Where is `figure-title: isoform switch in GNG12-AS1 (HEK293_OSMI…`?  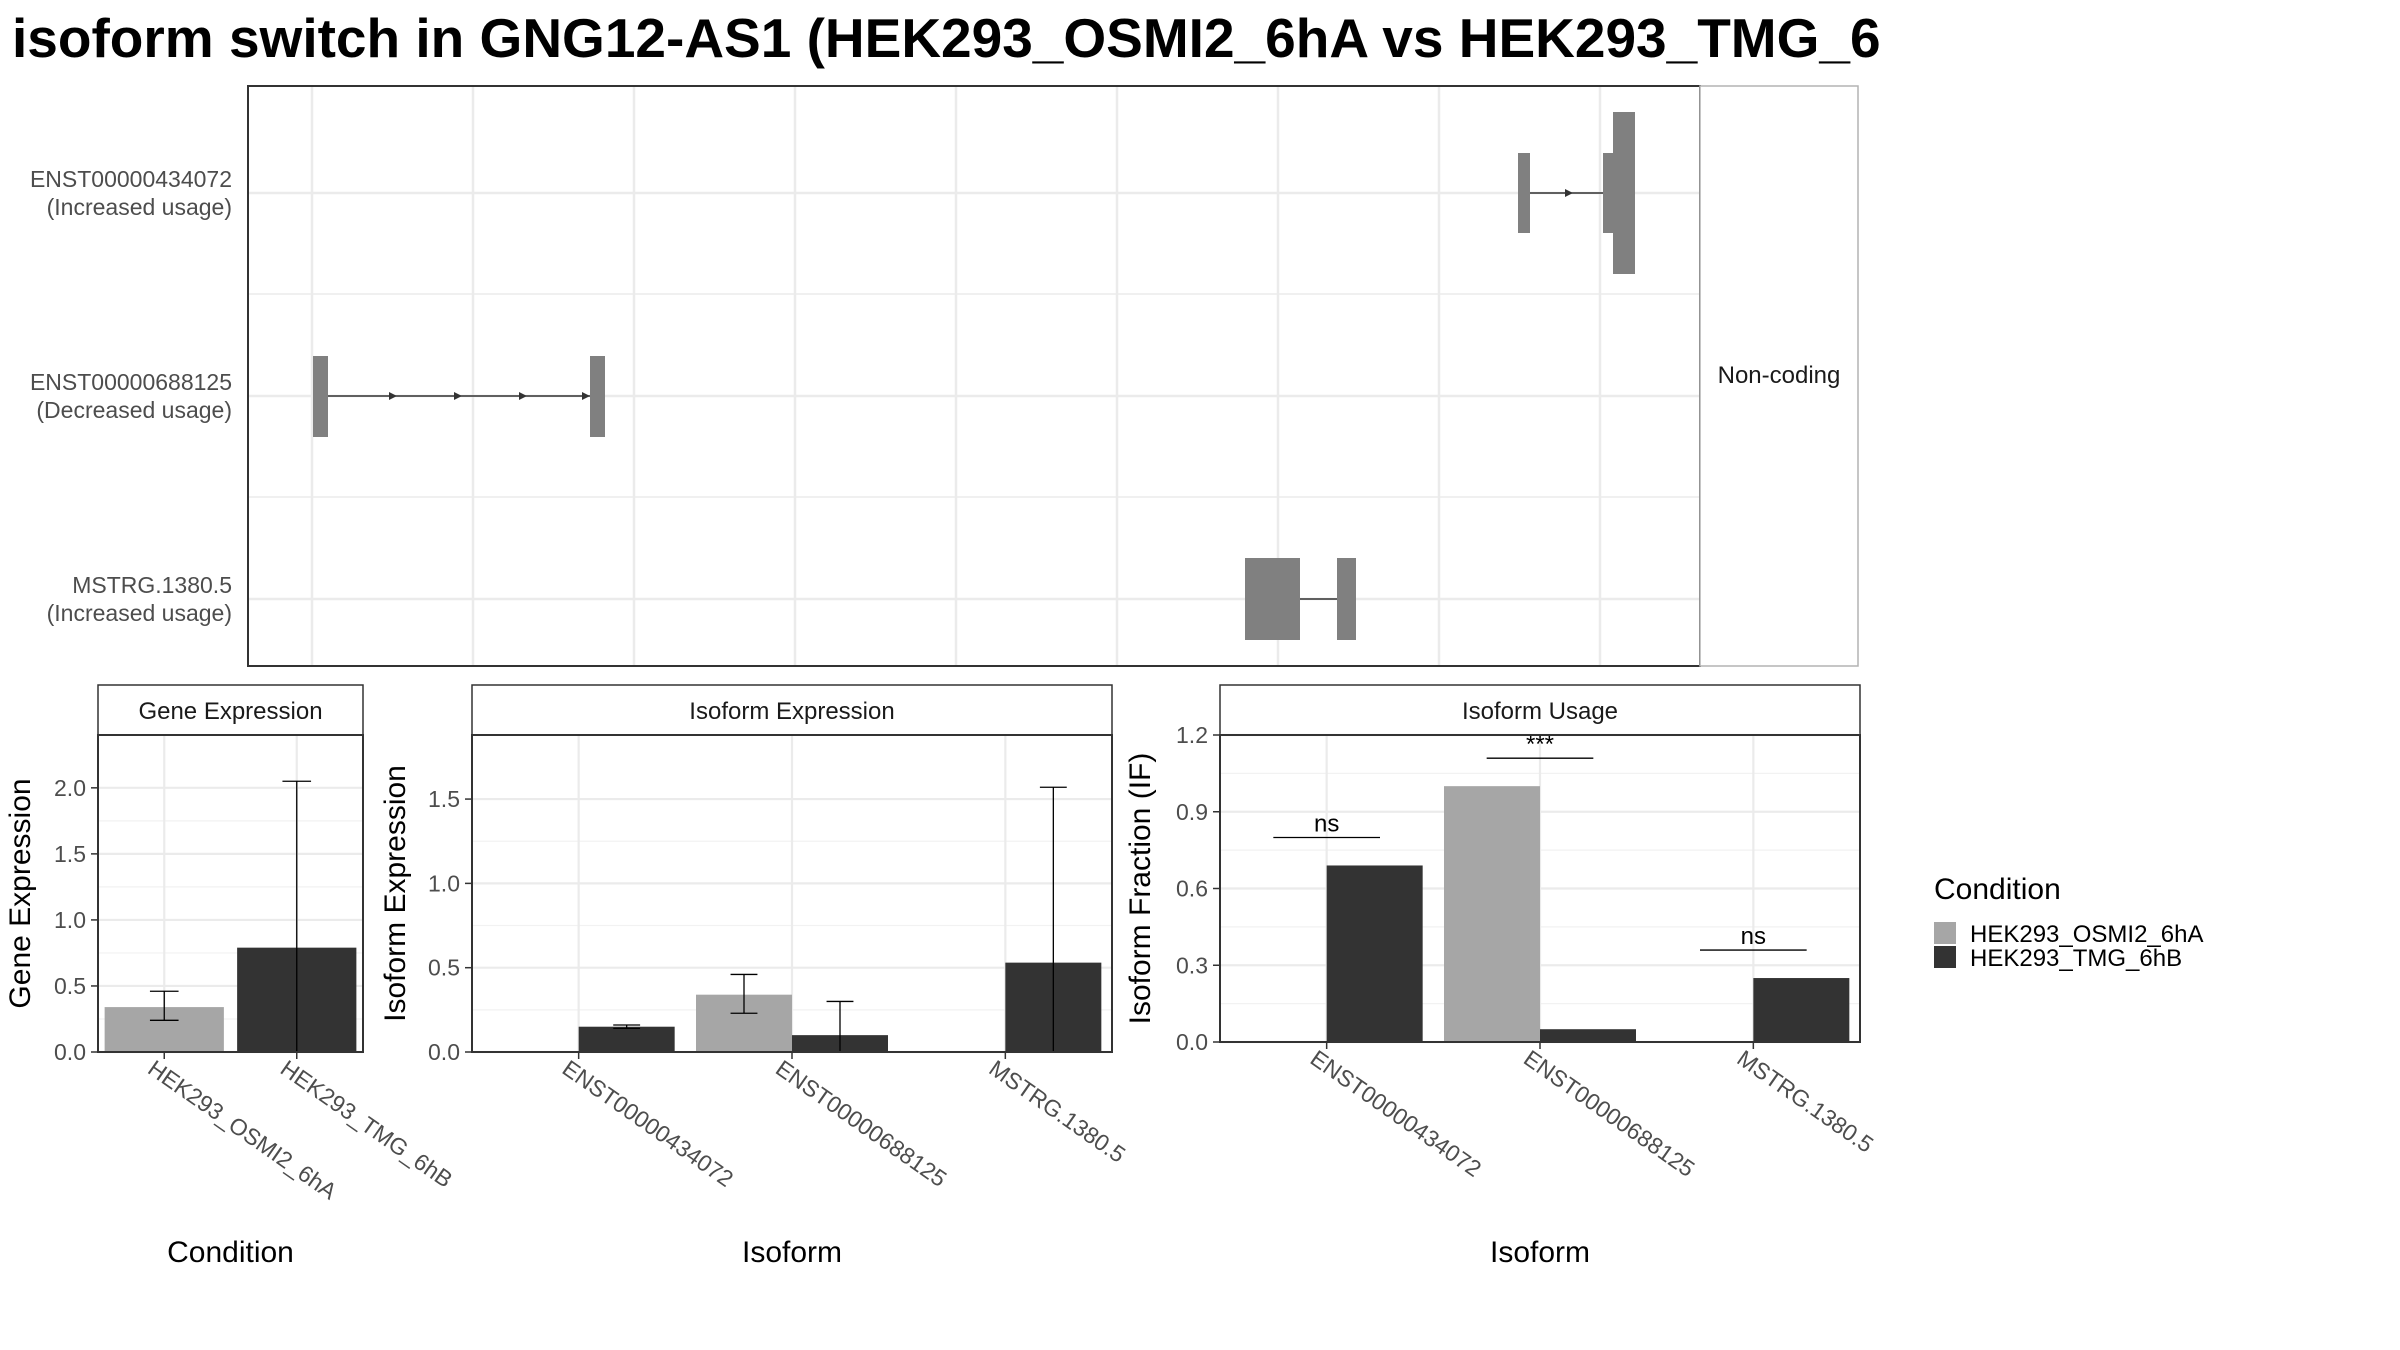 figure-title: isoform switch in GNG12-AS1 (HEK293_OSMI… is located at coordinates (946, 38).